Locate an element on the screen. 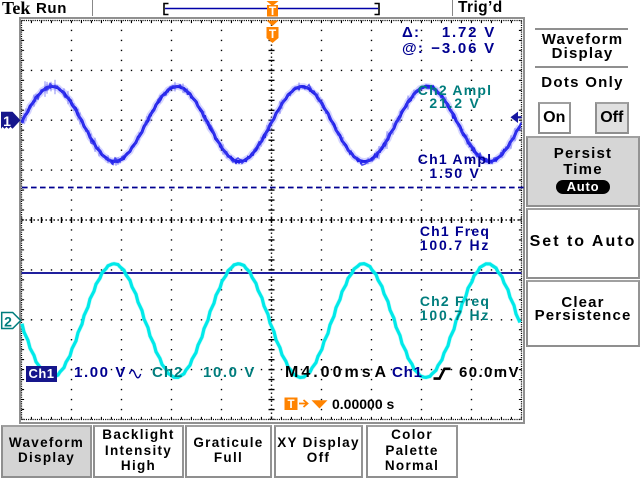 This screenshot has width=640, height=480. svg-text: 1 is located at coordinates (7, 121).